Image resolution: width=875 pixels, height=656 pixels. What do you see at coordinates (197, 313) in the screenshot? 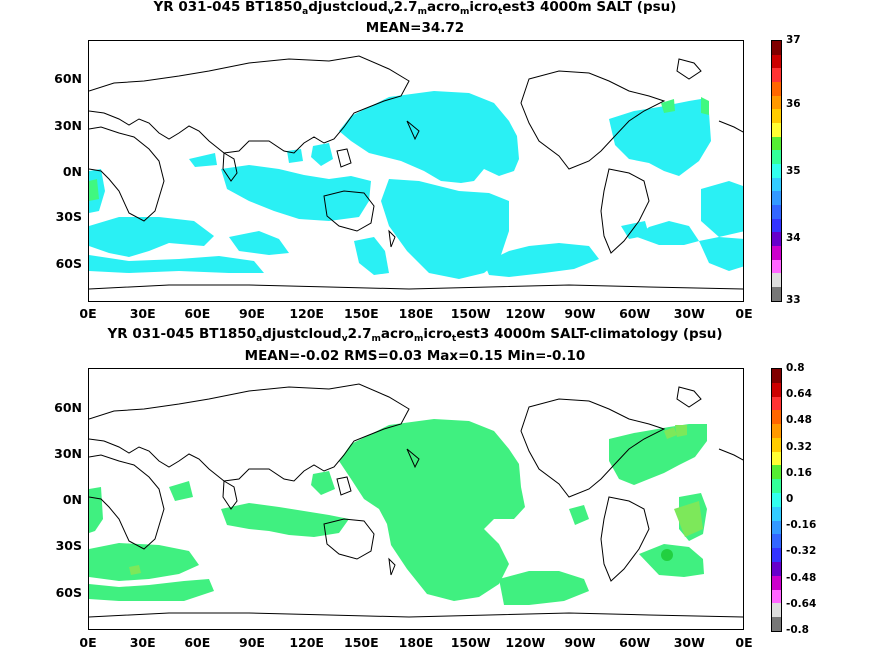
I see `panel1-lon-label: 60E` at bounding box center [197, 313].